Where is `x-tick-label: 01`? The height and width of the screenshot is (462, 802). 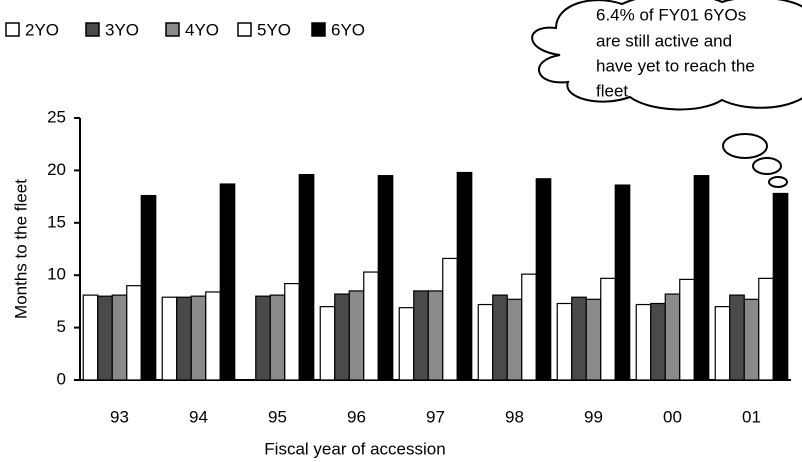 x-tick-label: 01 is located at coordinates (751, 416).